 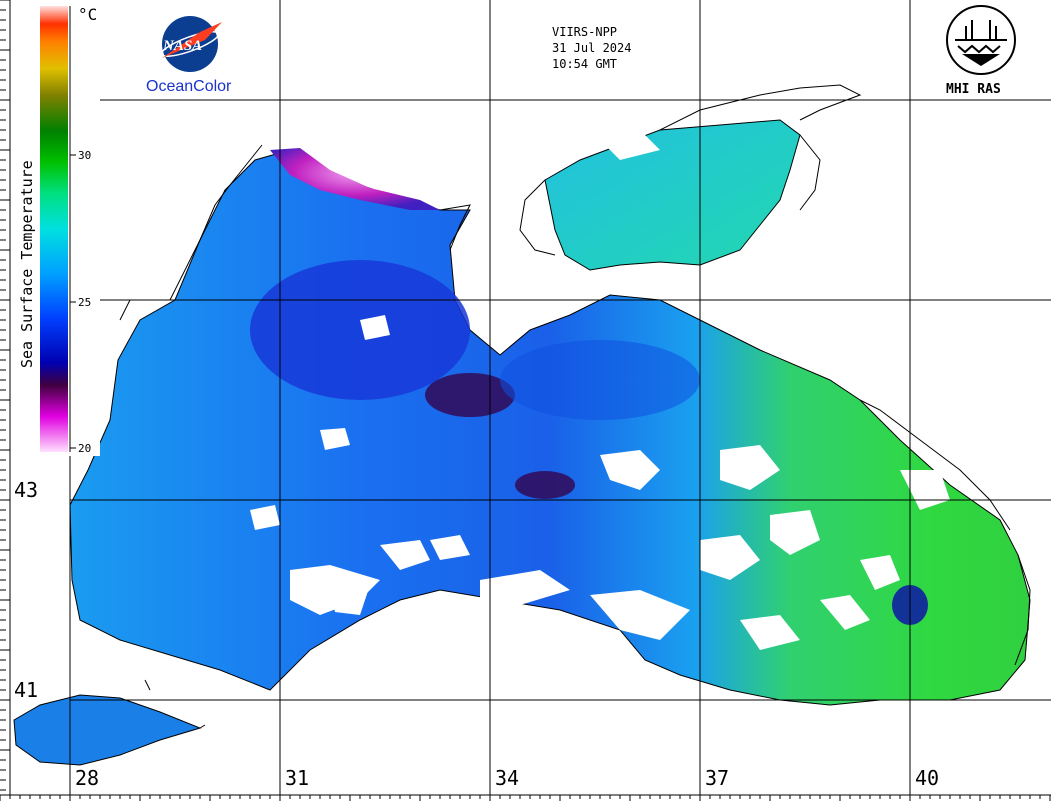 What do you see at coordinates (584, 32) in the screenshot?
I see `satellite-label: VIIRS-NPP` at bounding box center [584, 32].